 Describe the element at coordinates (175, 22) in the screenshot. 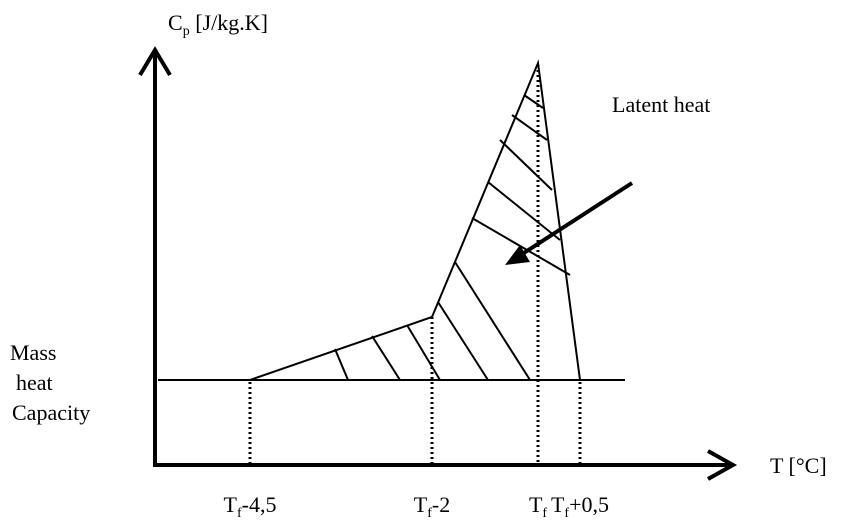

I see `symbol: C` at that location.